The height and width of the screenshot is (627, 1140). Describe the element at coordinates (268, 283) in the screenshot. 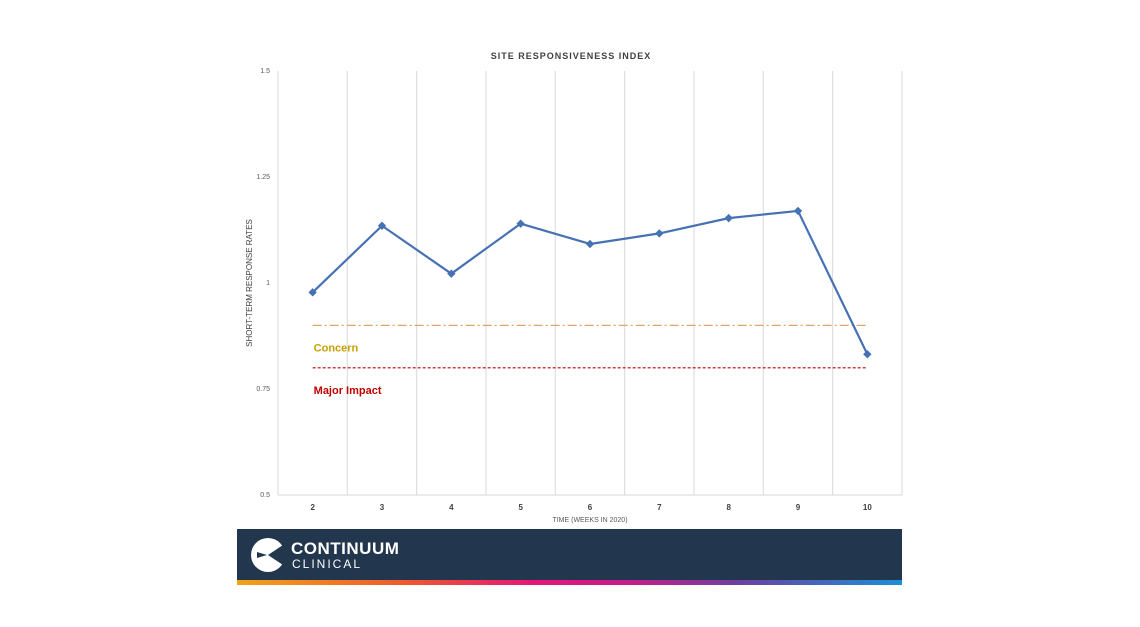

I see `y-tick-label: 1` at that location.